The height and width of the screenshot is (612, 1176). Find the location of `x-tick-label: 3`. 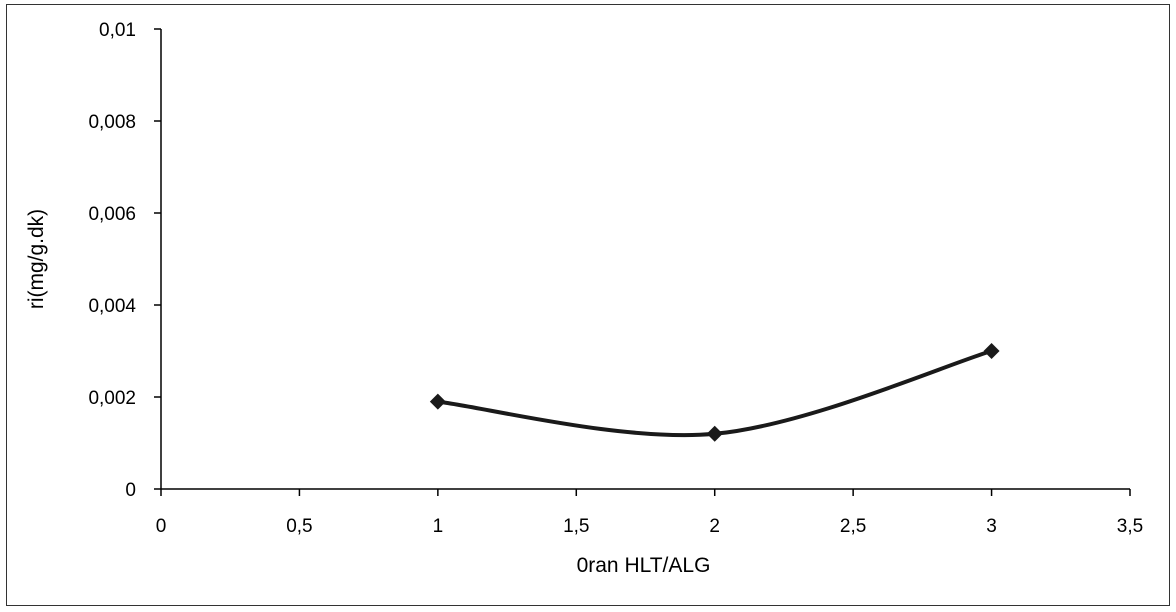

x-tick-label: 3 is located at coordinates (991, 526).